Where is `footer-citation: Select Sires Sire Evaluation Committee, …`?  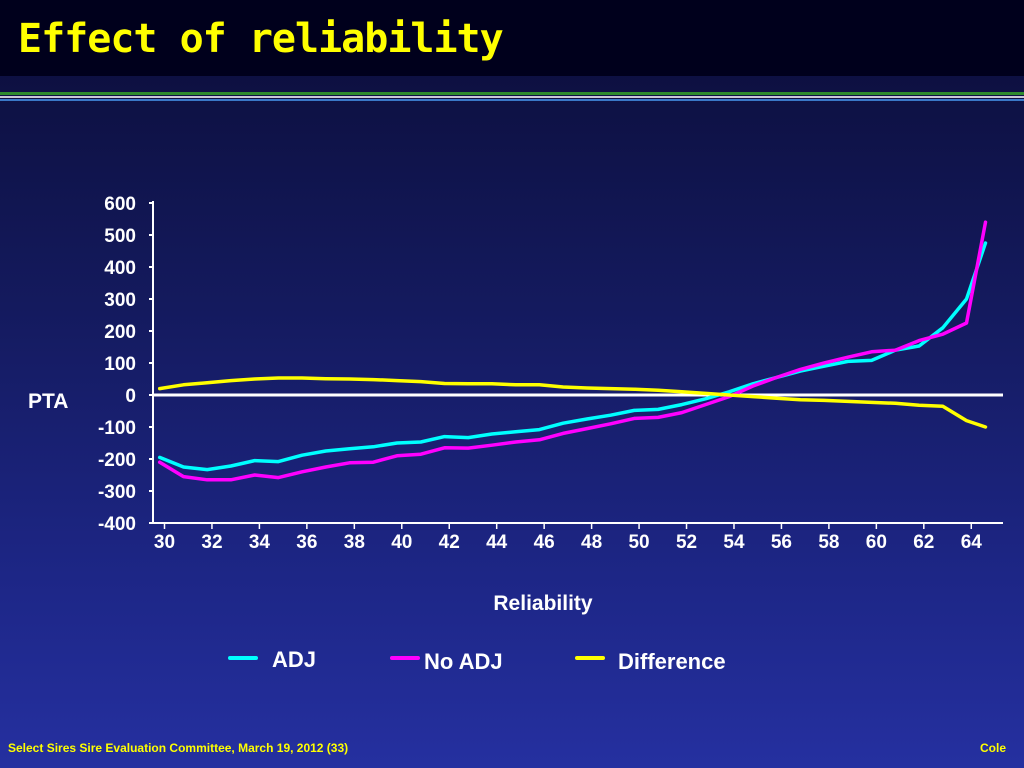
footer-citation: Select Sires Sire Evaluation Committee, … is located at coordinates (178, 748).